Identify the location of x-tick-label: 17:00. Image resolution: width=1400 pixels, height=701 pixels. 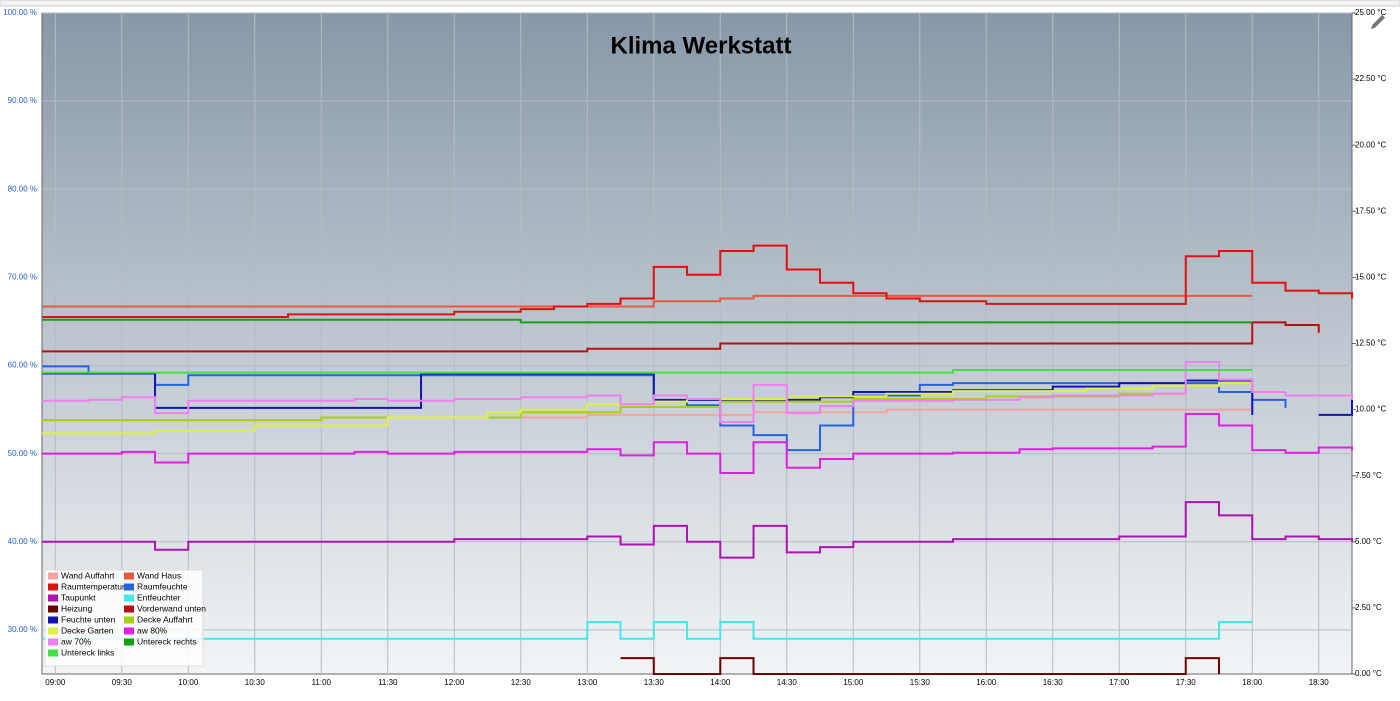
(1119, 682).